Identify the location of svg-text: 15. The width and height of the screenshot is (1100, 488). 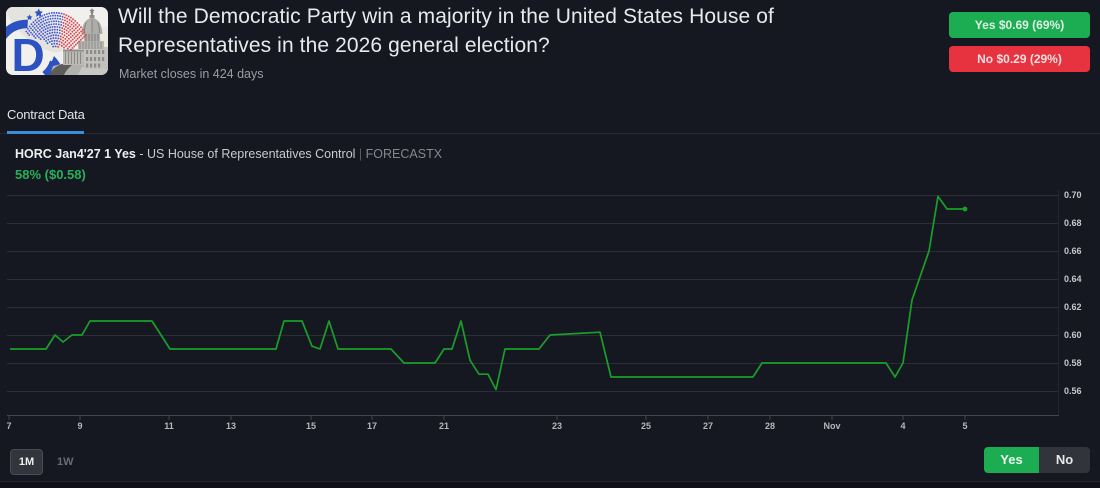
(311, 426).